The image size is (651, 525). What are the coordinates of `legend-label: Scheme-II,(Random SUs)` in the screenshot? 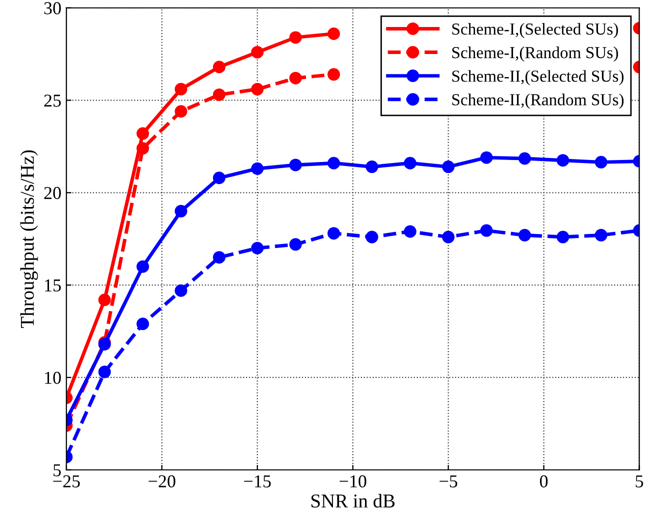 It's located at (538, 101).